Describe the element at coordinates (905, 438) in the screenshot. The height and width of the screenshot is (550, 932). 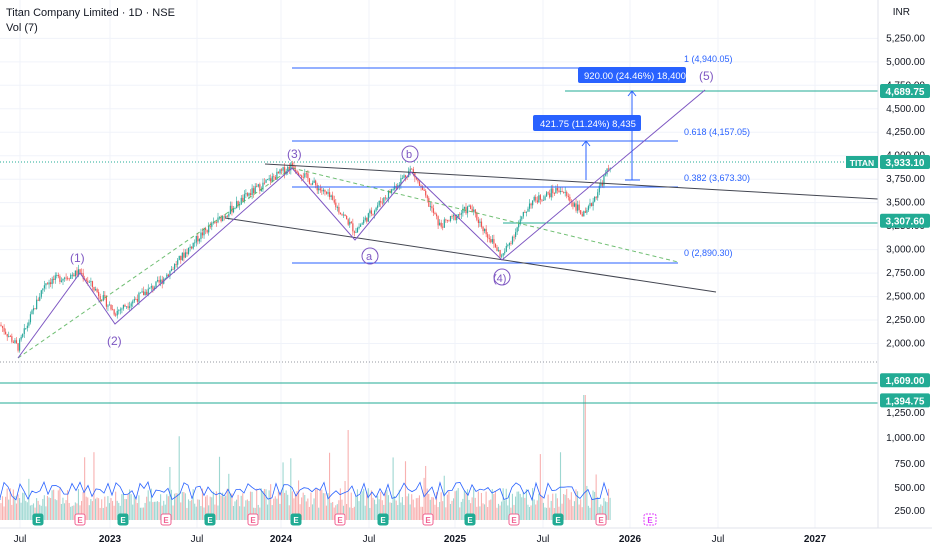
I see `volume-tick: 1,000.00` at that location.